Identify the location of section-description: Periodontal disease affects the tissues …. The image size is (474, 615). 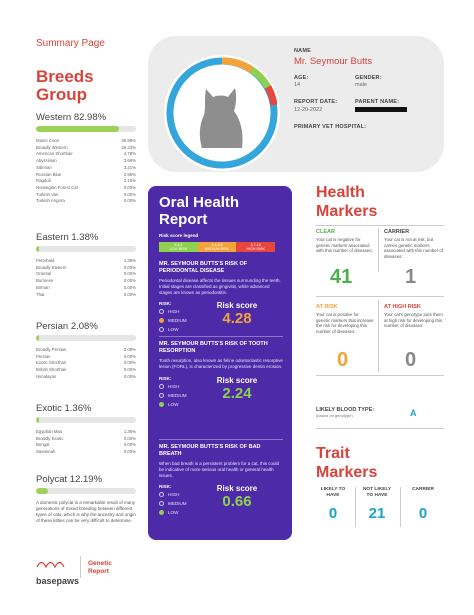
(220, 286).